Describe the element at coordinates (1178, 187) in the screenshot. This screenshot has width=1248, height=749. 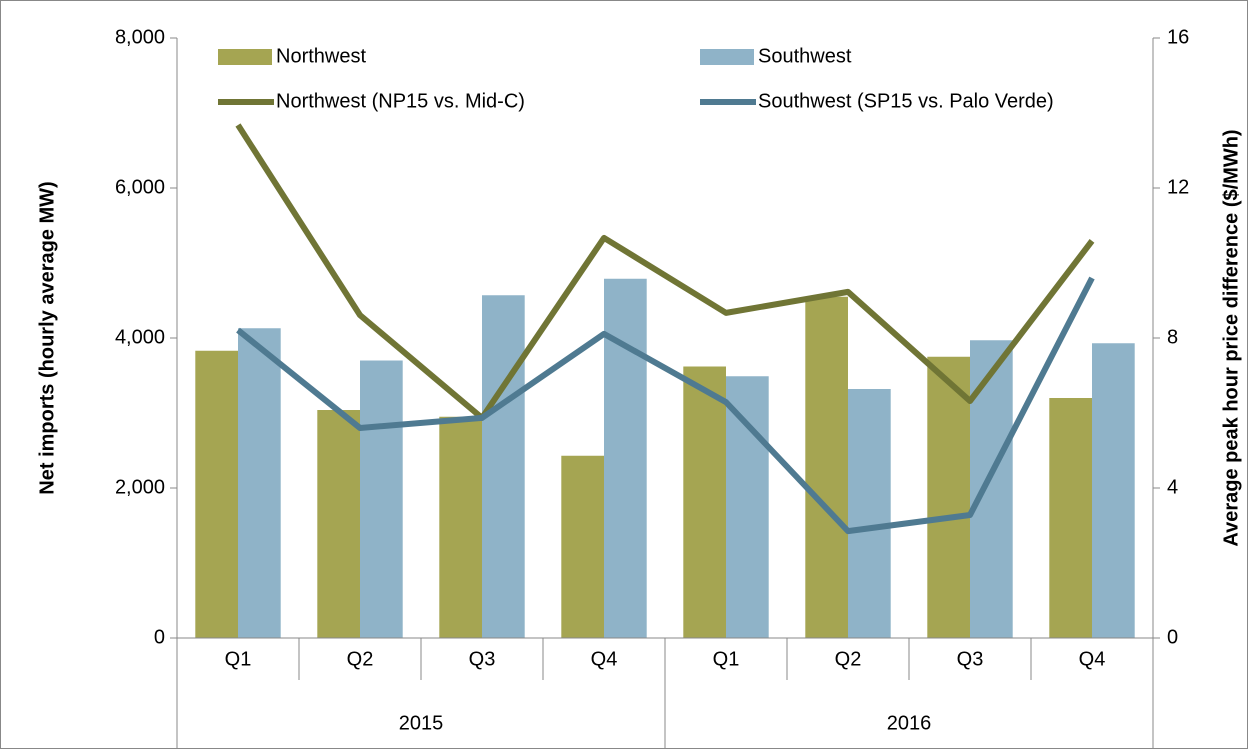
I see `y2-tick-label: 12` at that location.